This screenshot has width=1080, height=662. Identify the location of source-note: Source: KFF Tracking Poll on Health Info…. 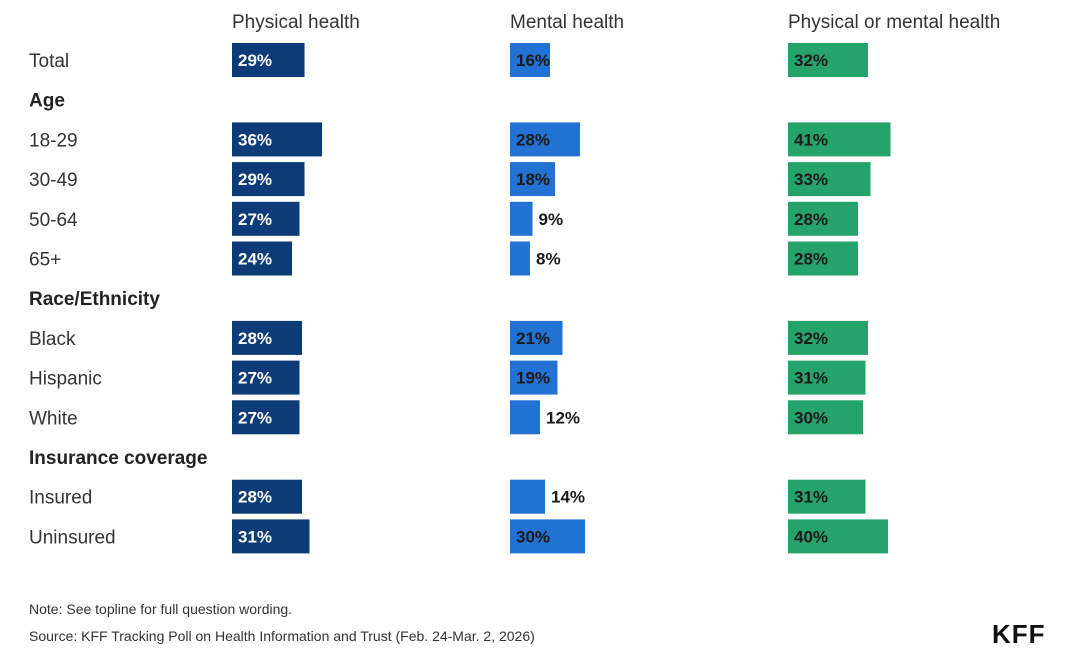
(282, 636).